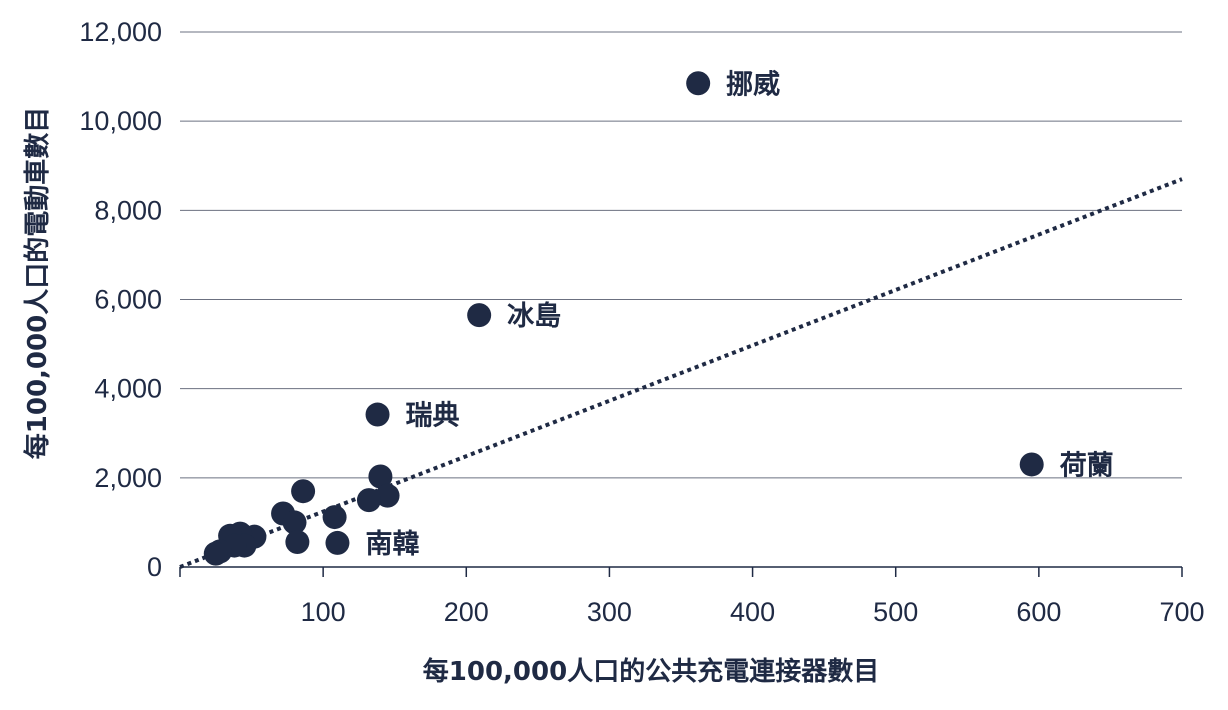 This screenshot has width=1228, height=710. I want to click on x-tick-label: 500, so click(895, 612).